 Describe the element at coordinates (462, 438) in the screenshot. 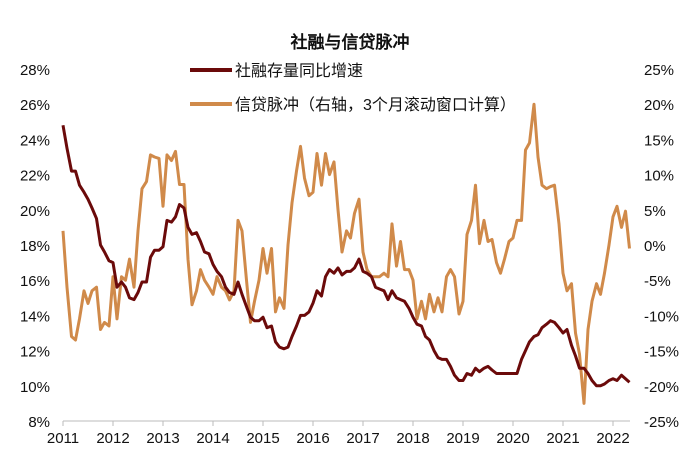

I see `x-tick-label: 2019` at that location.